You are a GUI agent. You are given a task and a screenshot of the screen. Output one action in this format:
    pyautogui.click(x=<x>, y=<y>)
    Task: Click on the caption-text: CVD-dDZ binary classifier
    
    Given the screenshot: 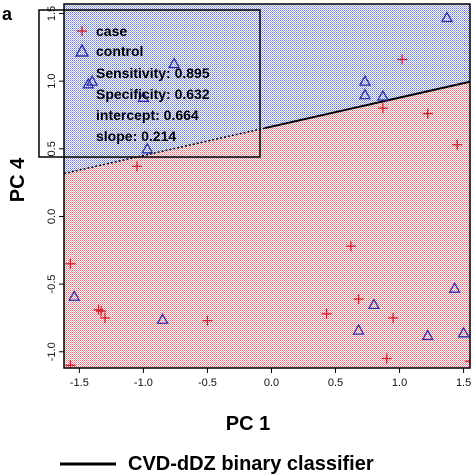 What is the action you would take?
    pyautogui.click(x=251, y=463)
    